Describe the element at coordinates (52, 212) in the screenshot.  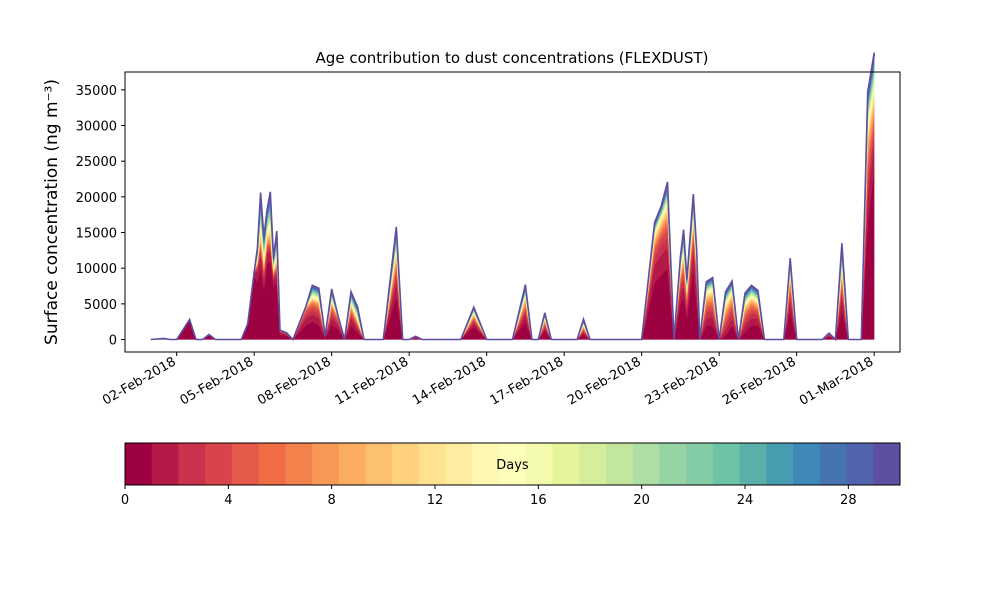
I see `y-axis-label: Surface concentration (ng m⁻³)` at that location.